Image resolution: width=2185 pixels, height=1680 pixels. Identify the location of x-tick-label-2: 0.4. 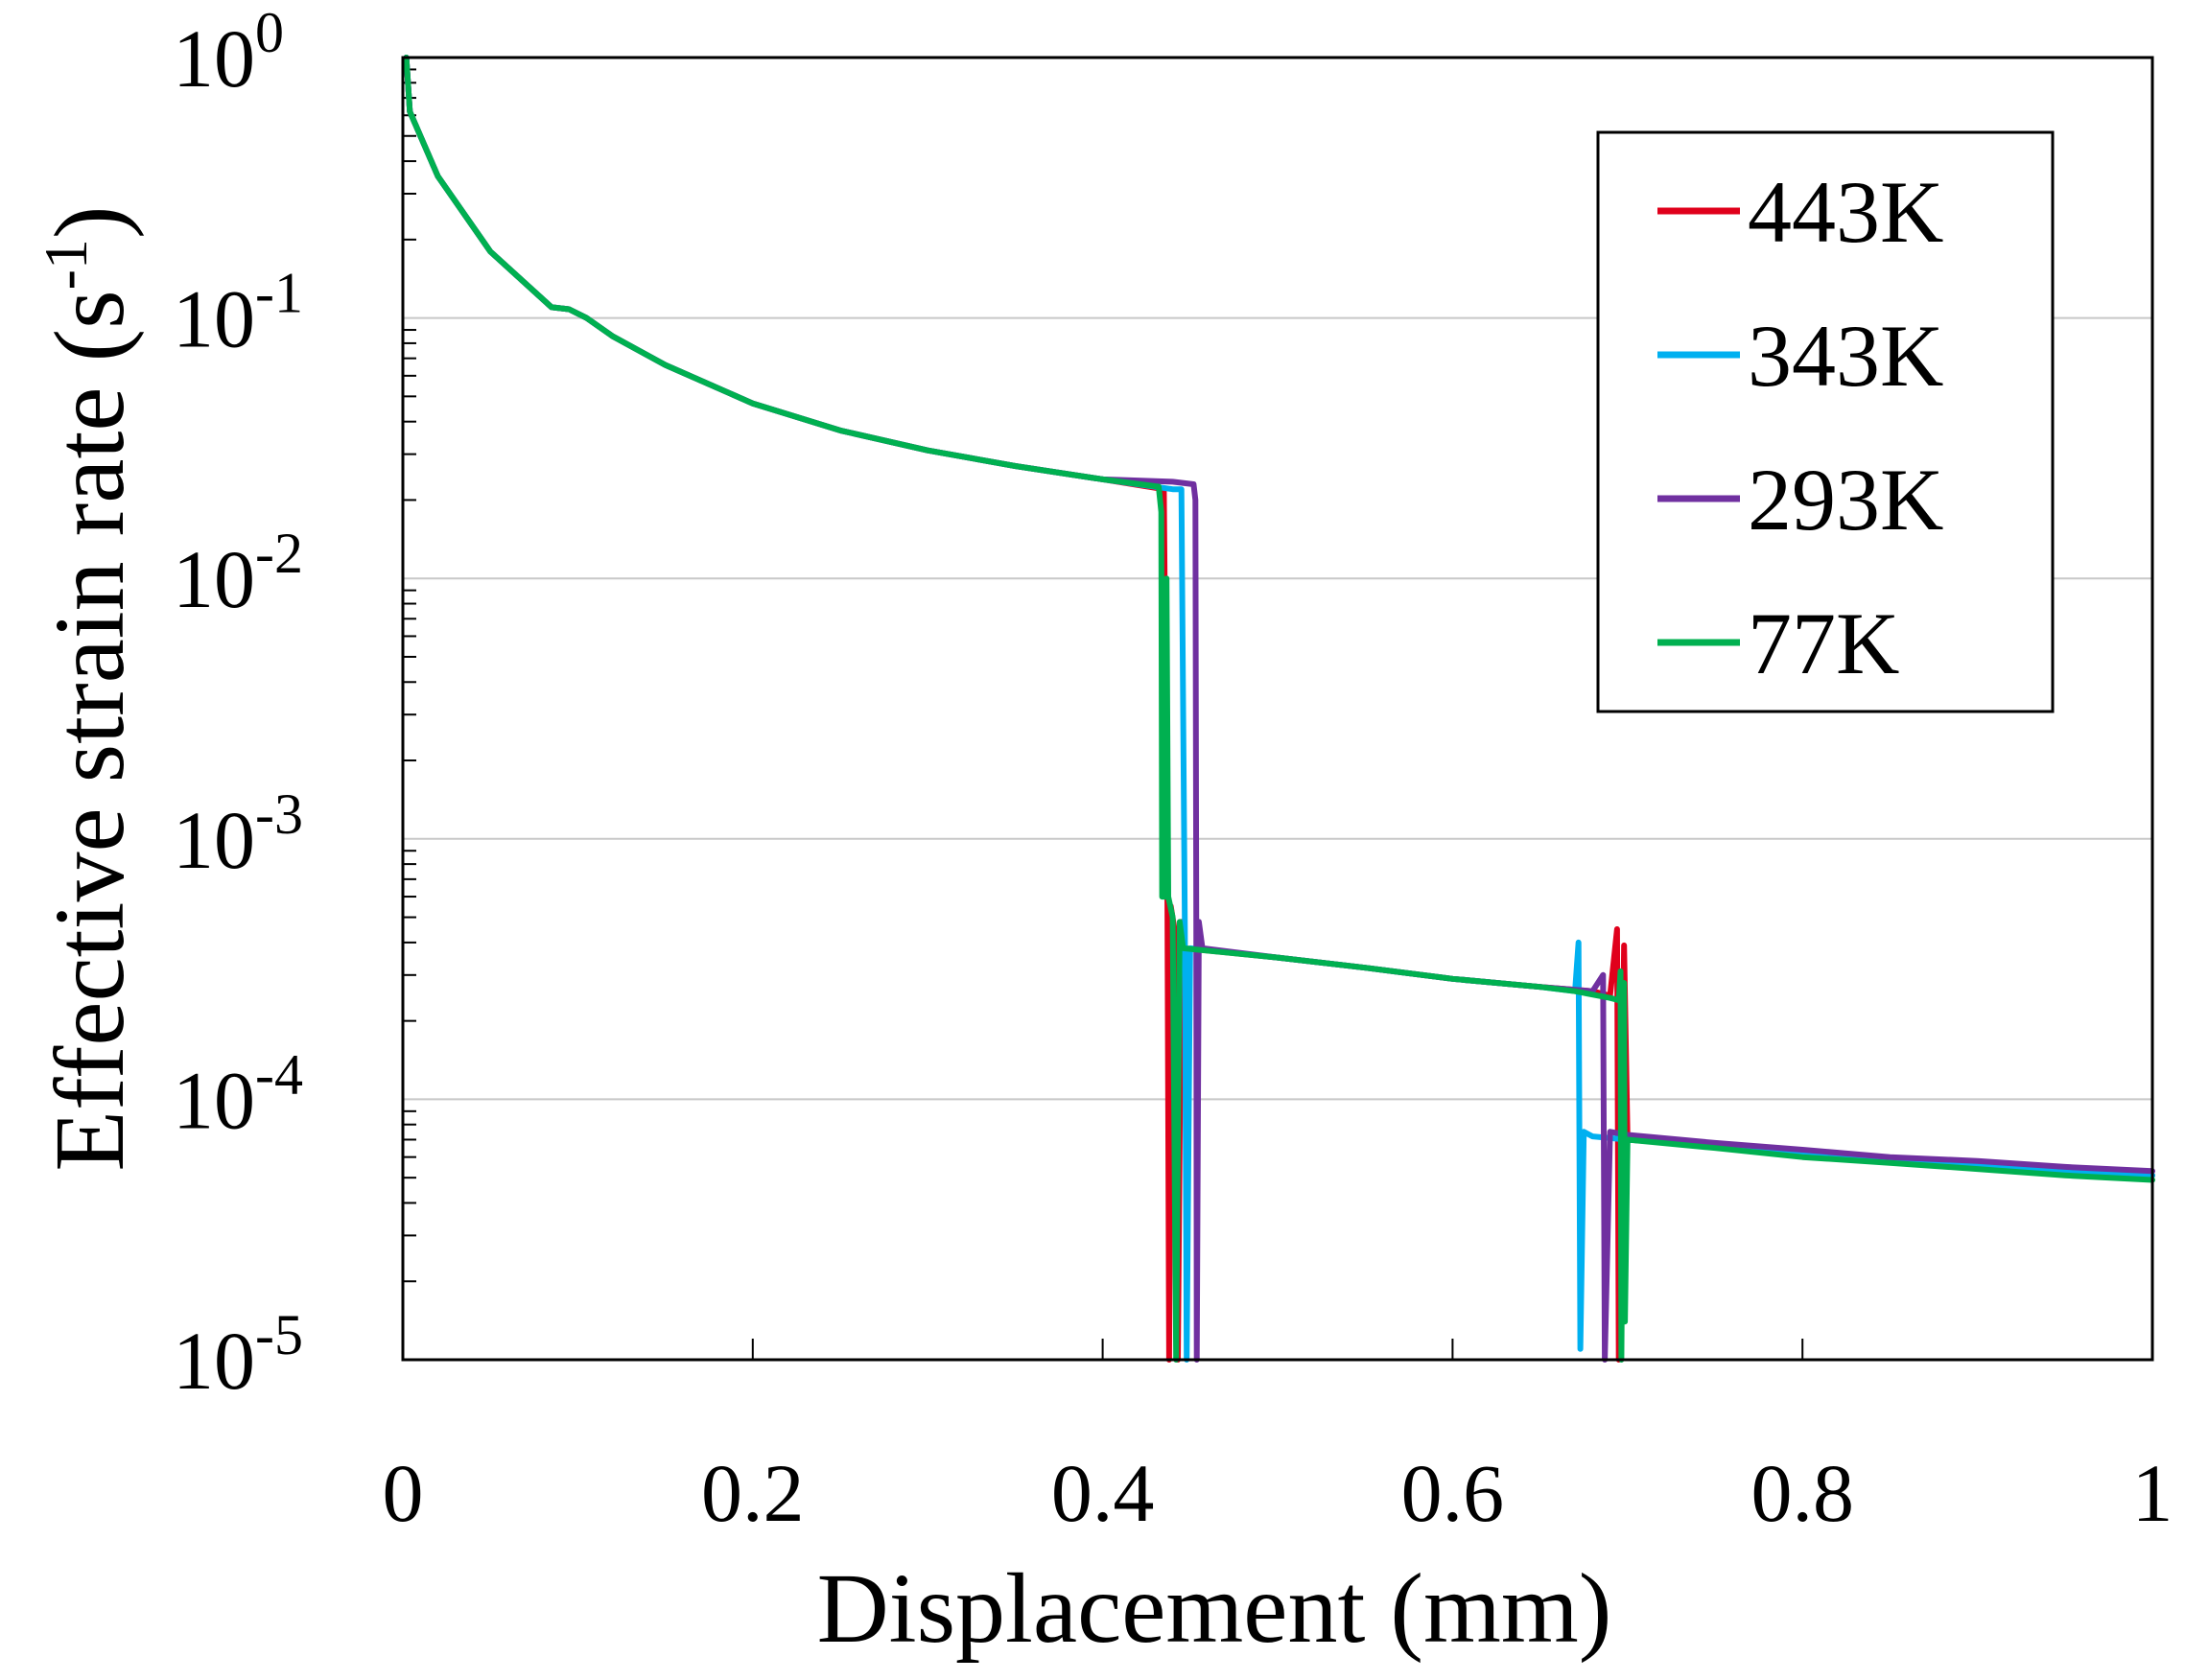
(1103, 1493).